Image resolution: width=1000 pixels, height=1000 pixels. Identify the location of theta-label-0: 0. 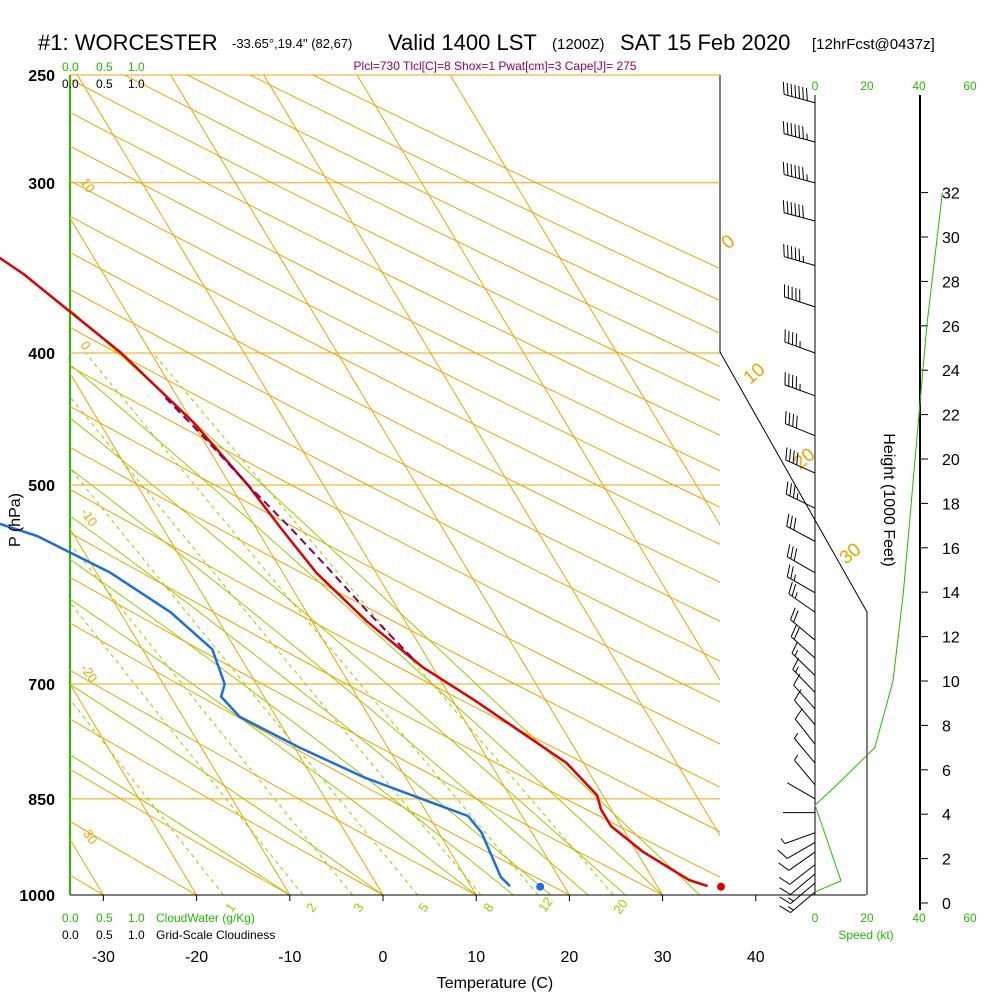
(729, 242).